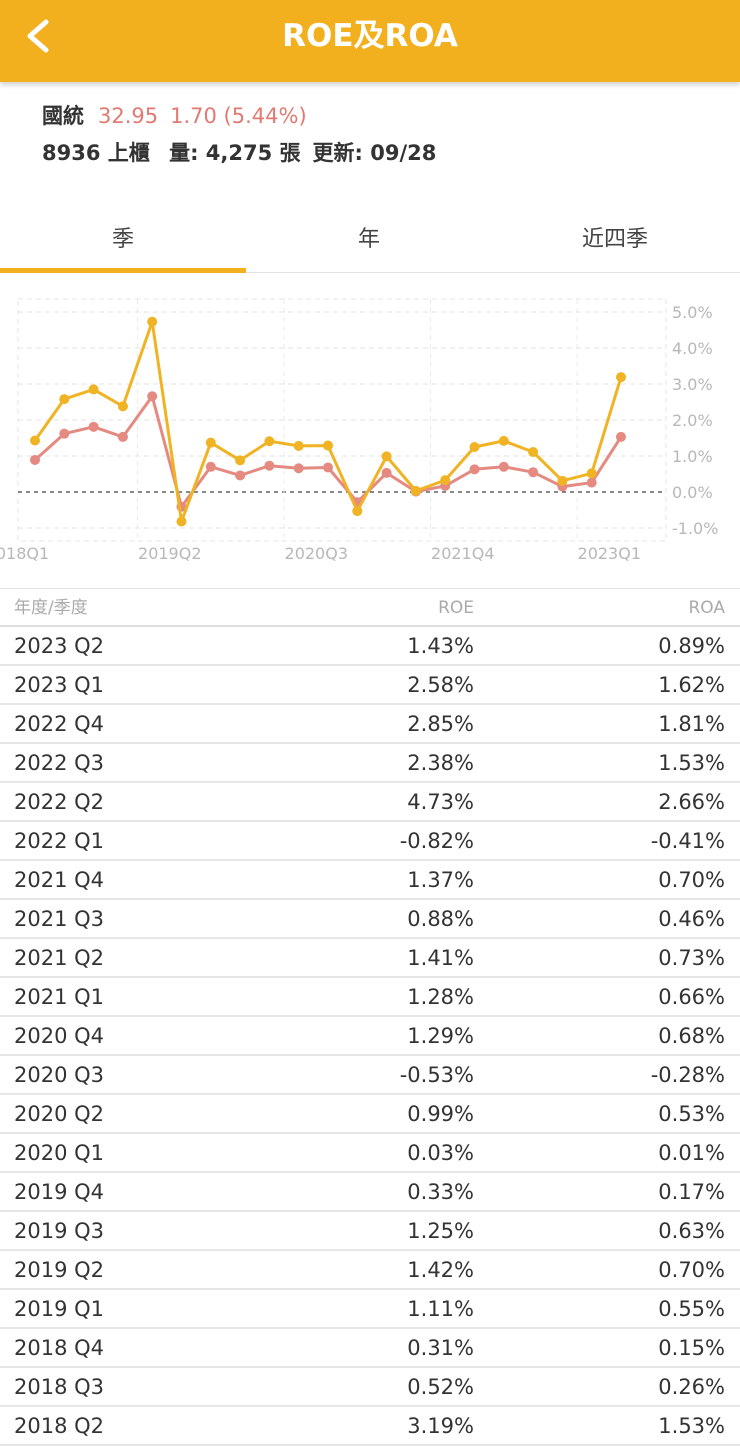  I want to click on cell-period: 2021 Q4, so click(59, 880).